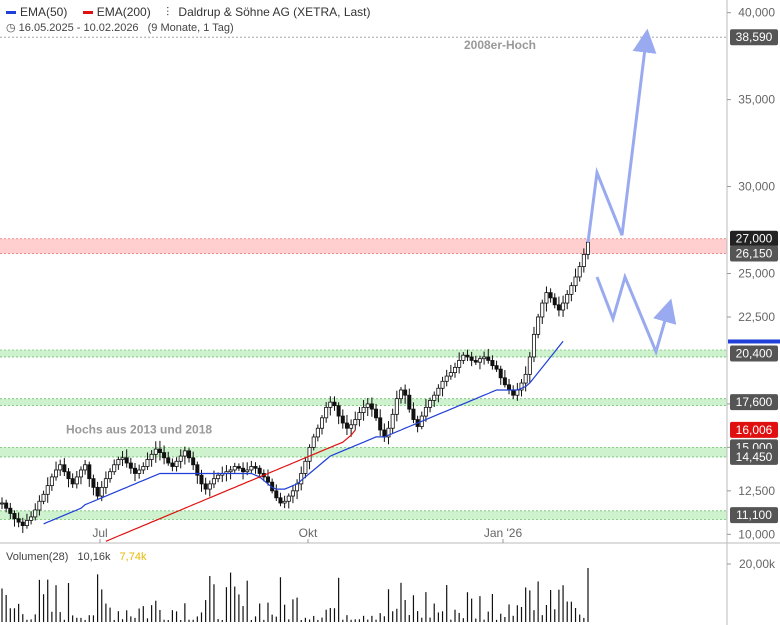 The width and height of the screenshot is (780, 625). Describe the element at coordinates (756, 187) in the screenshot. I see `y-tick-label-6: 30,000` at that location.